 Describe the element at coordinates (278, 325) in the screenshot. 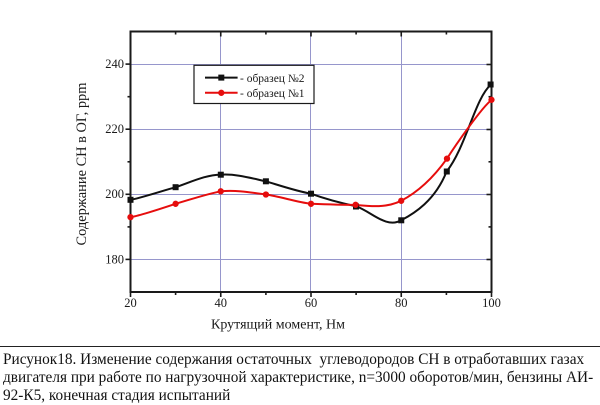

I see `svg-text: Крутящий момент, Нм` at that location.